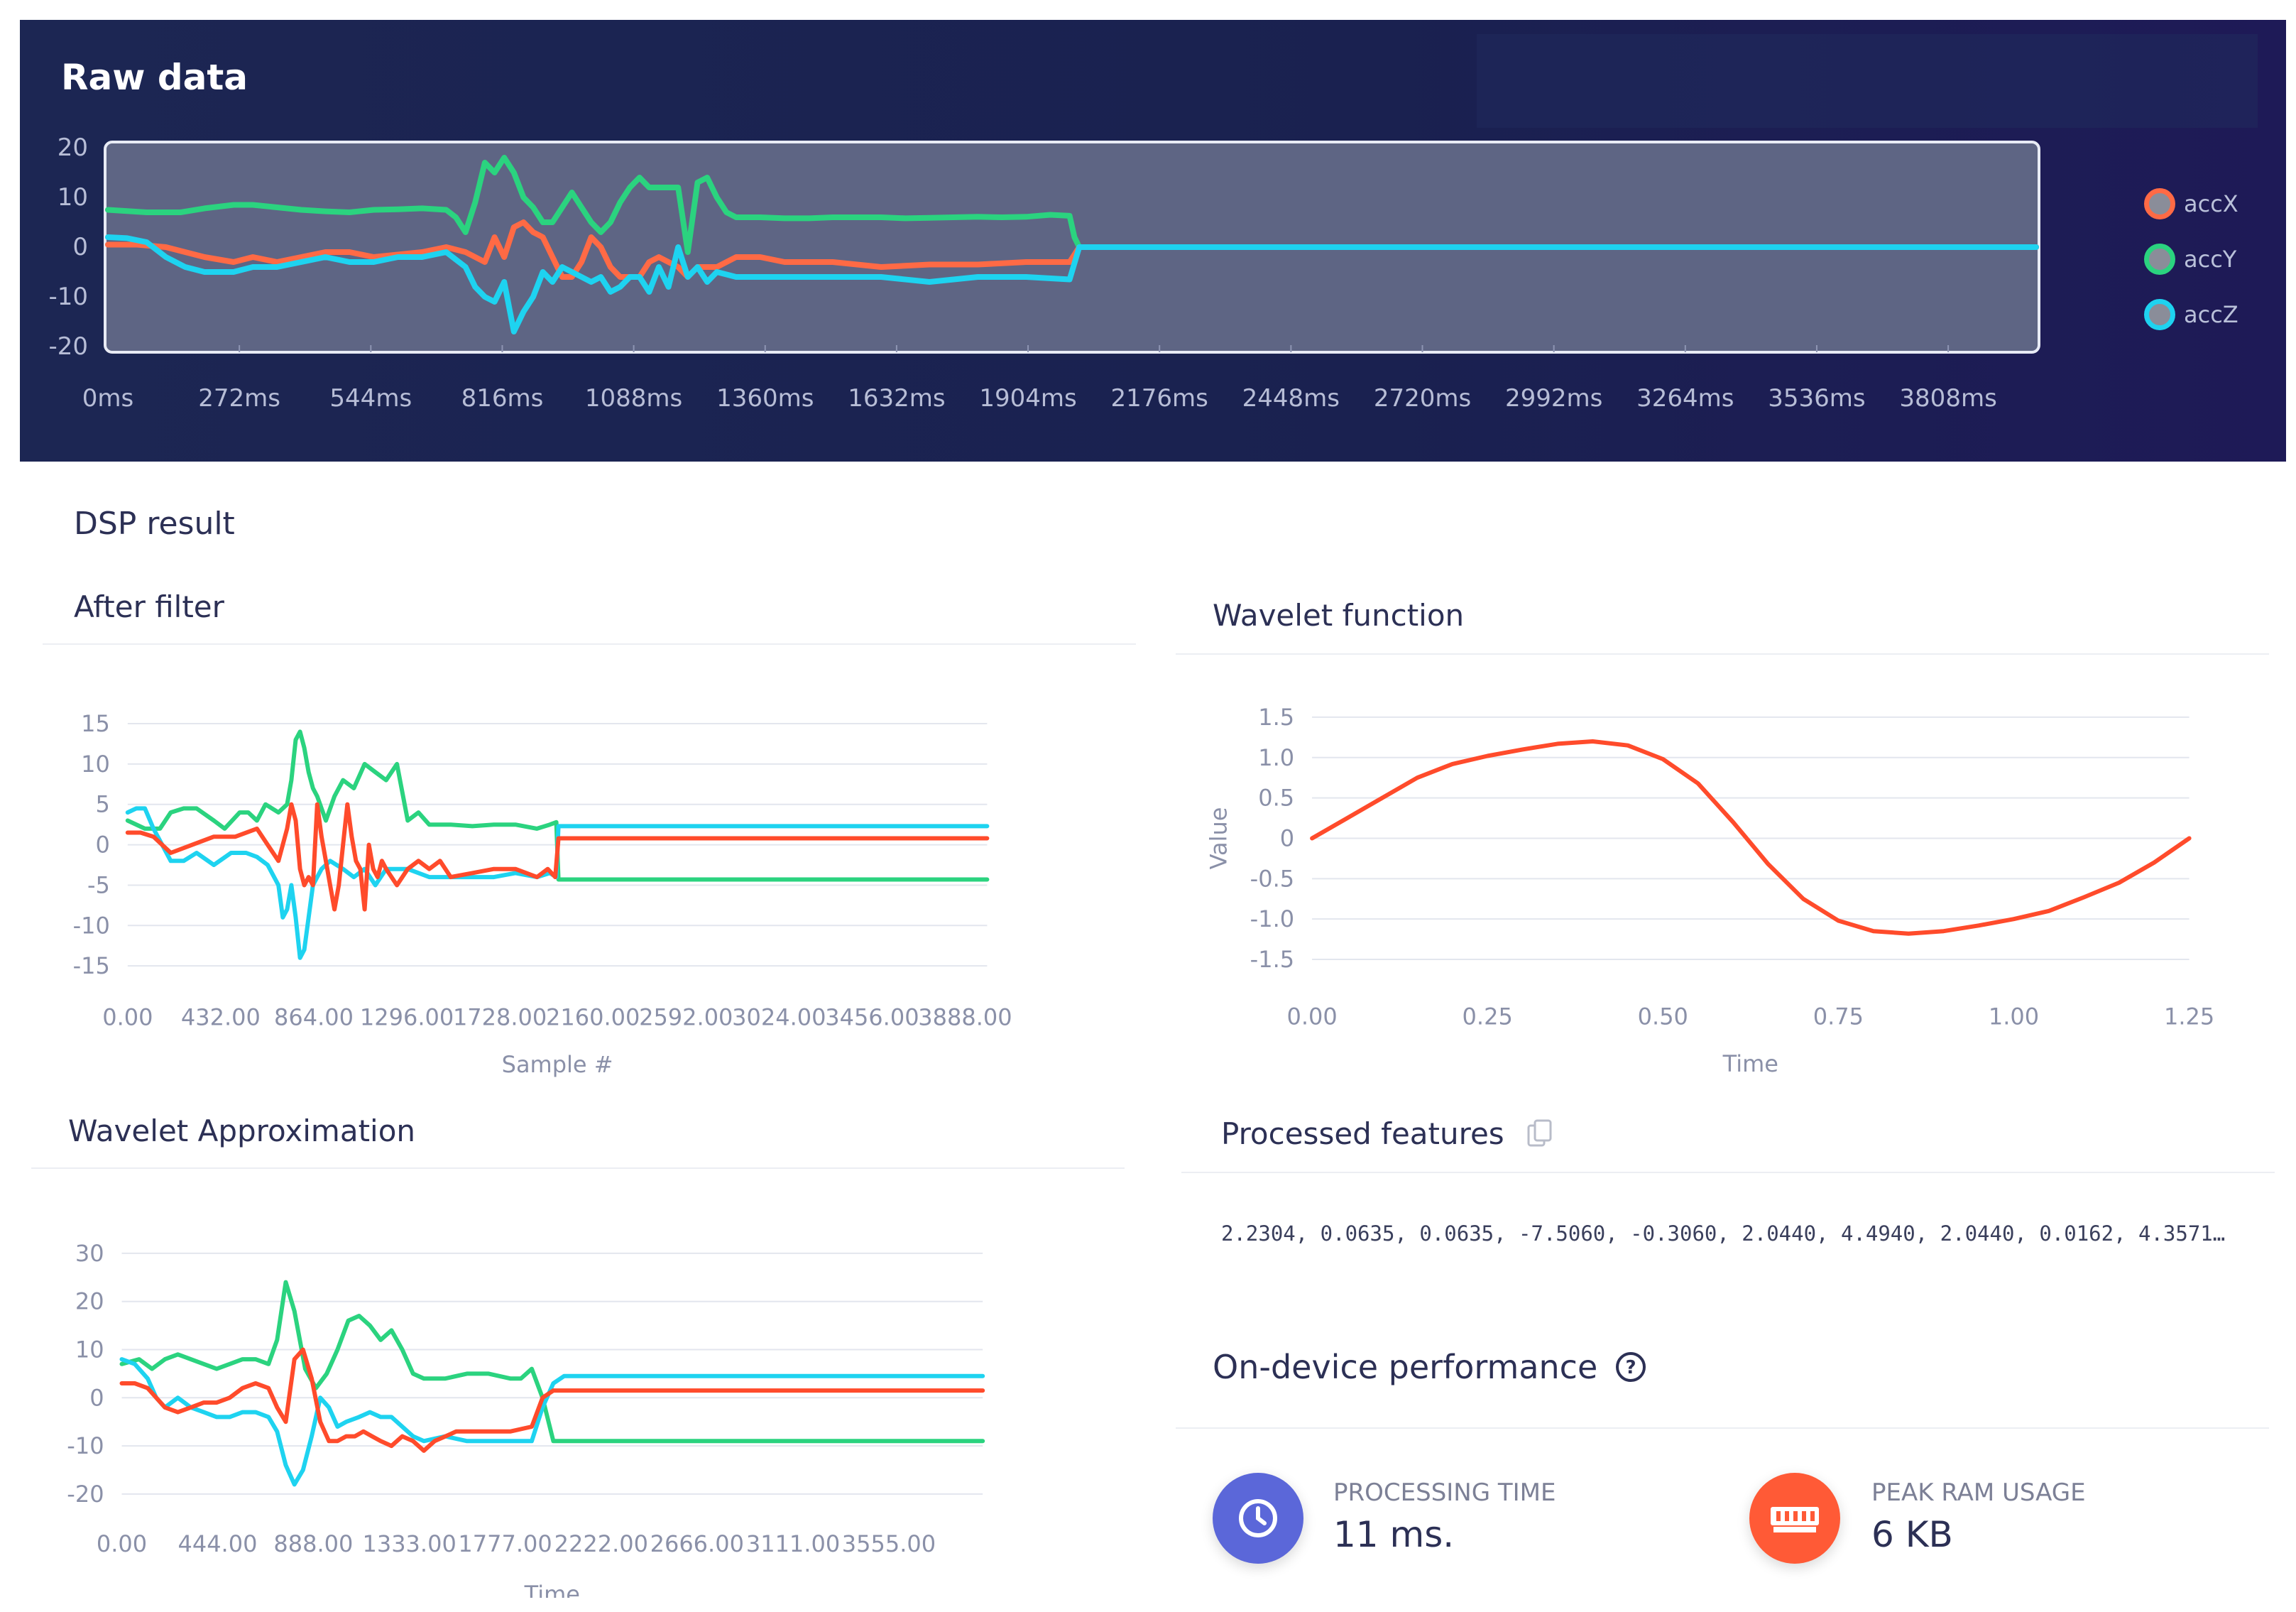 Image resolution: width=2296 pixels, height=1612 pixels. Describe the element at coordinates (1027, 398) in the screenshot. I see `x-tick-label: 1904ms` at that location.